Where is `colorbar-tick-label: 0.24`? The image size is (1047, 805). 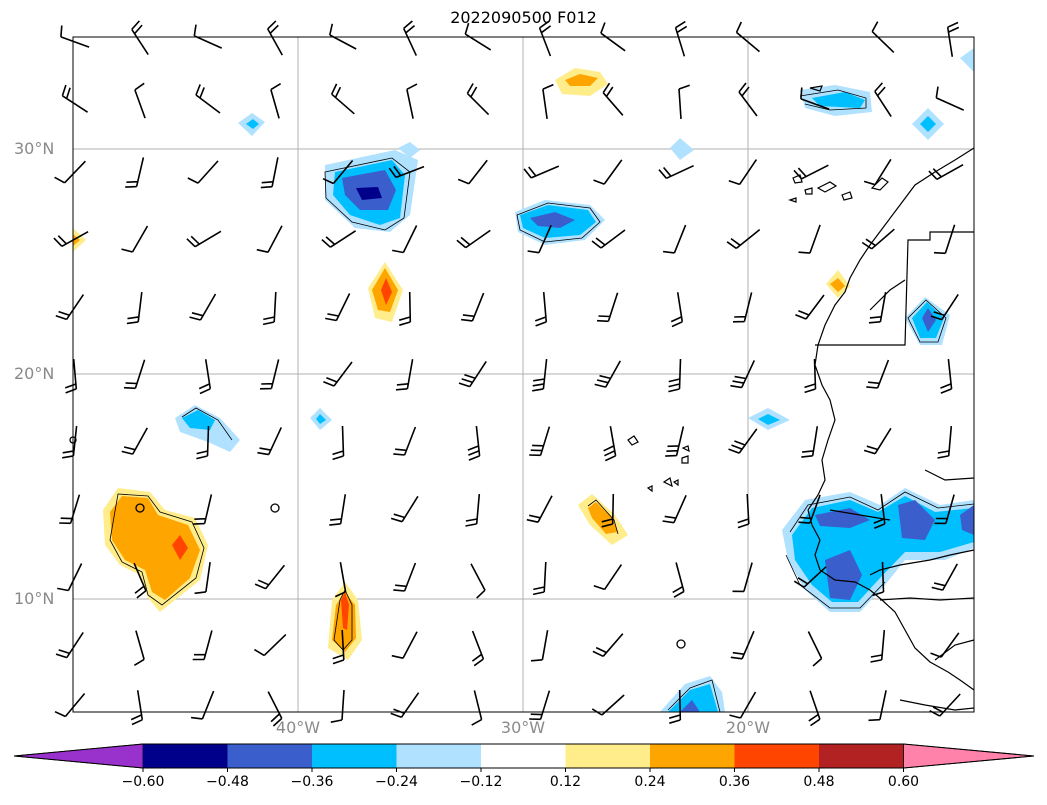 colorbar-tick-label: 0.24 is located at coordinates (650, 782).